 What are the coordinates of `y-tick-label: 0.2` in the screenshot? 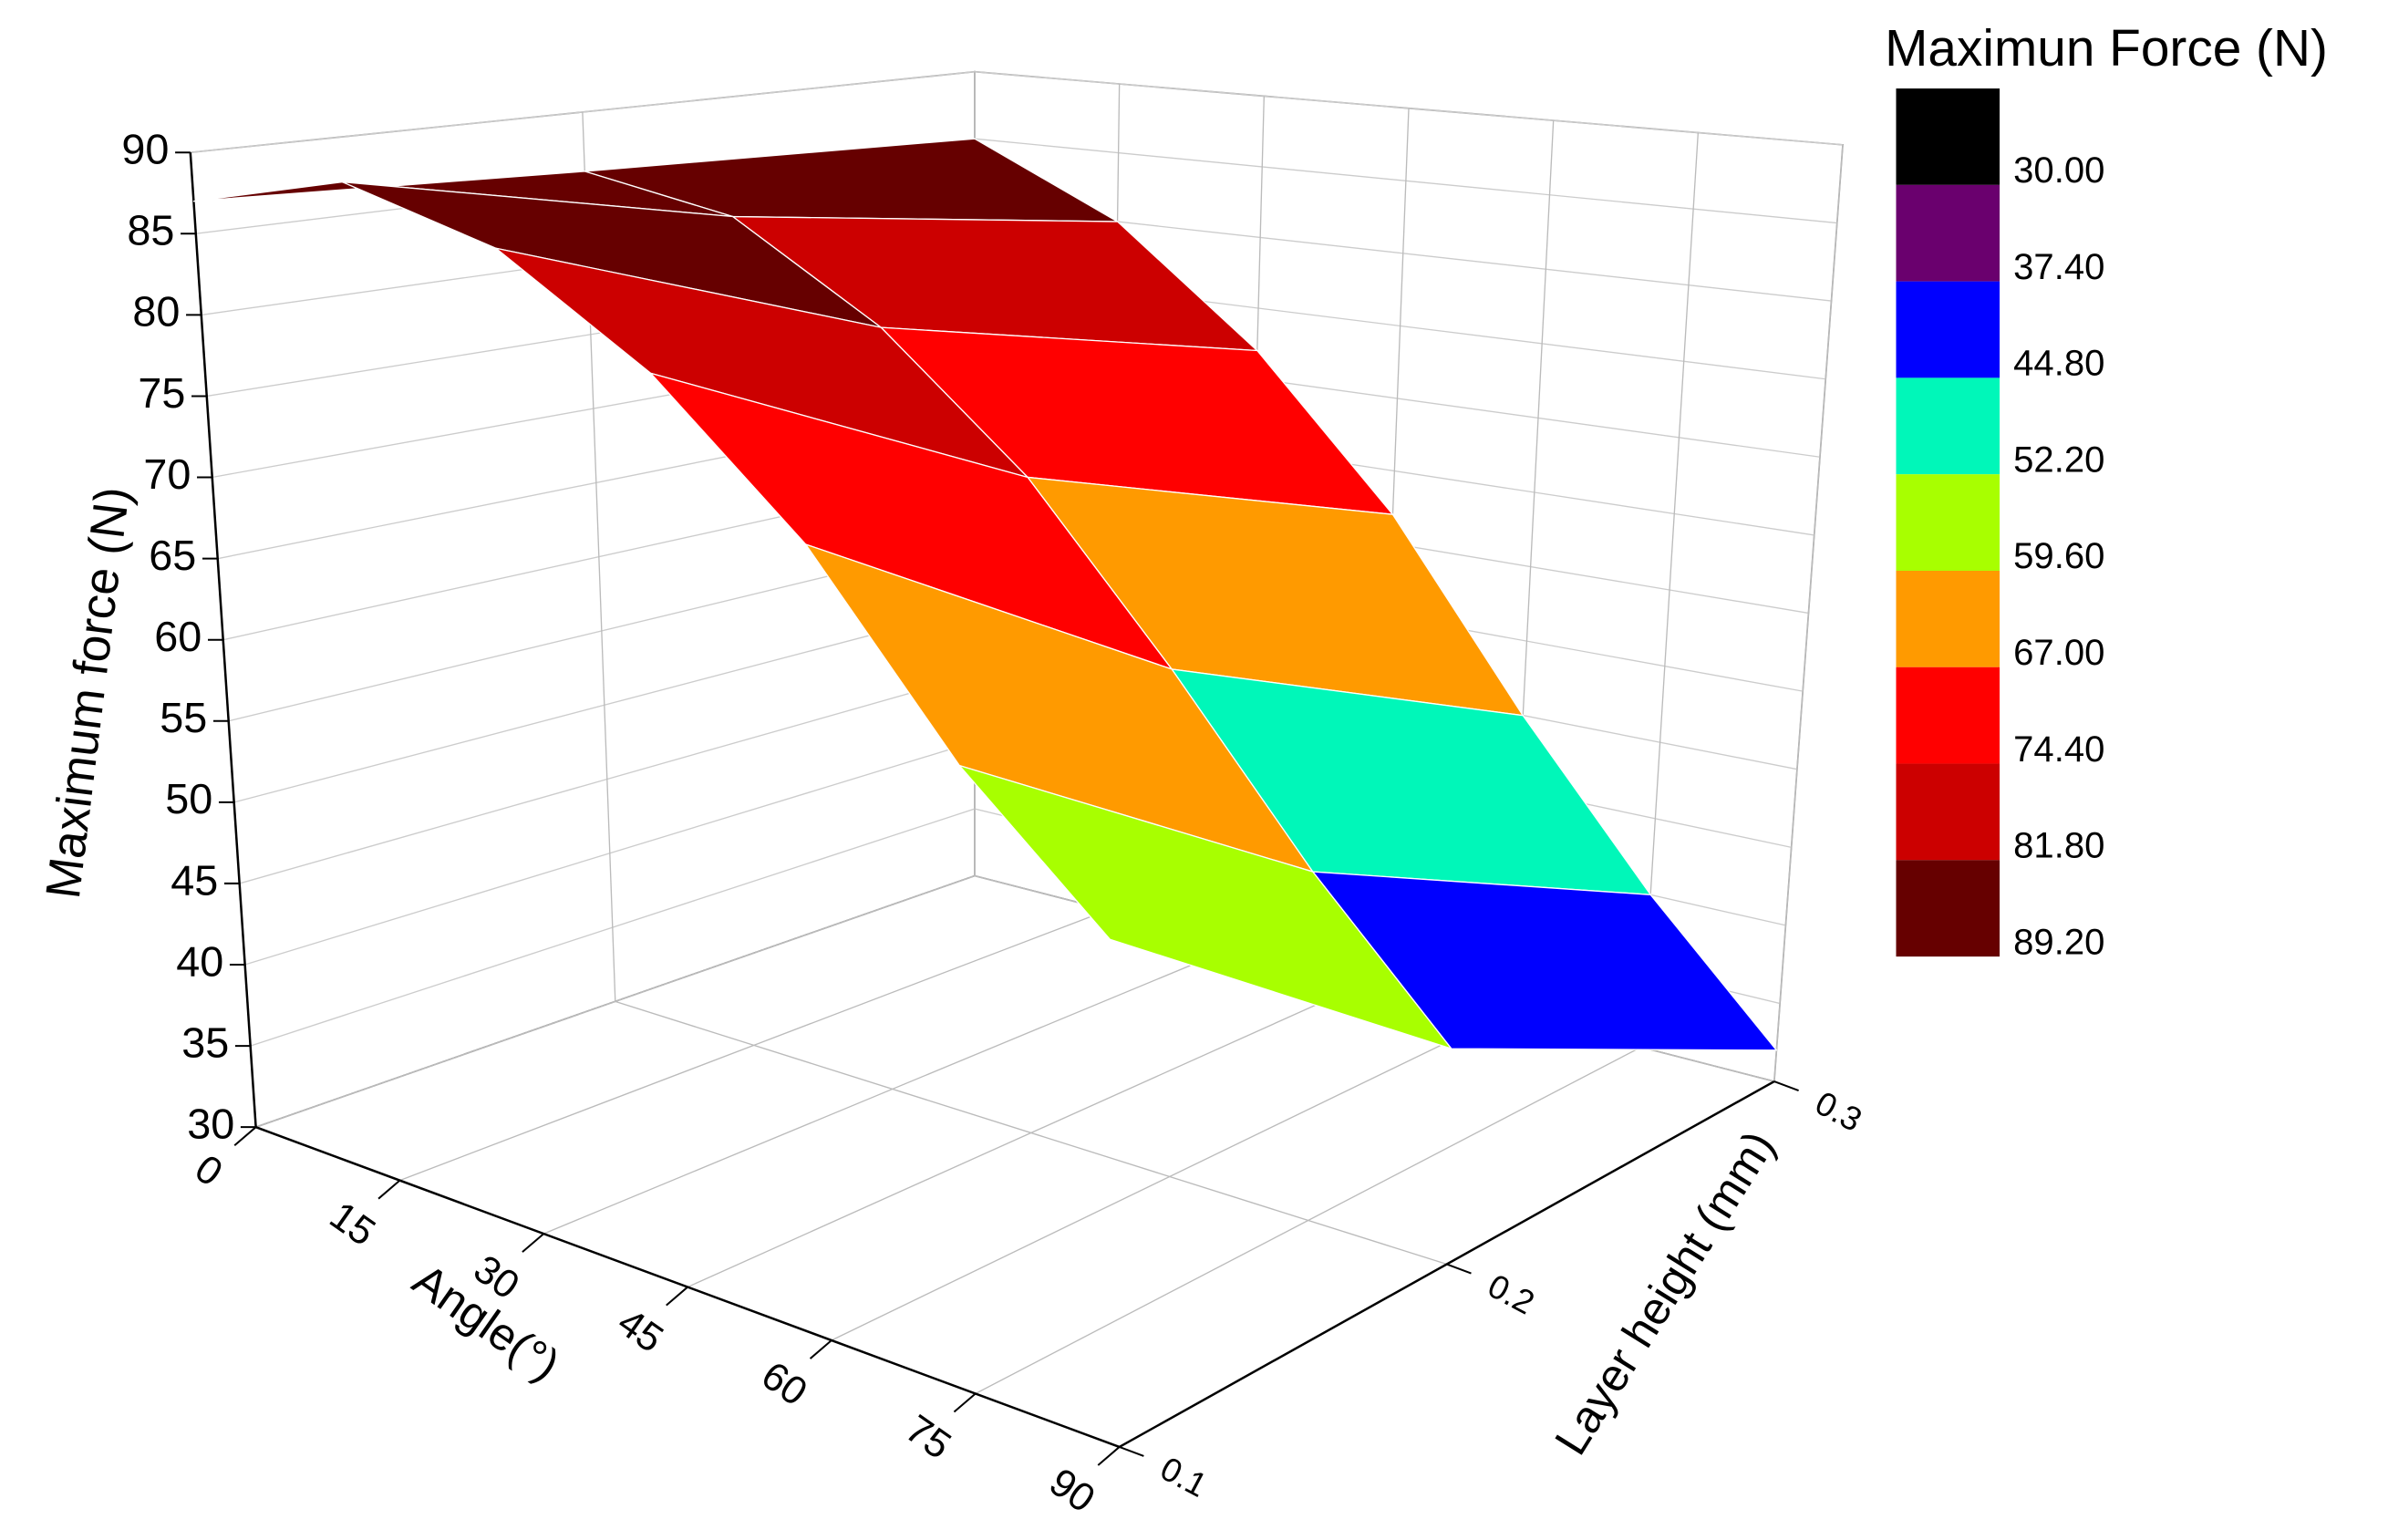 It's located at (1511, 1293).